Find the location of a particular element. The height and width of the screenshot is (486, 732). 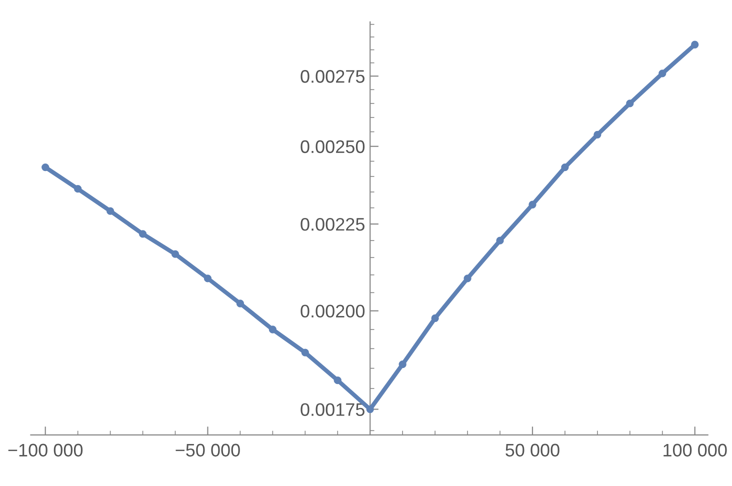

x-tick-label: 100 000 is located at coordinates (695, 450).